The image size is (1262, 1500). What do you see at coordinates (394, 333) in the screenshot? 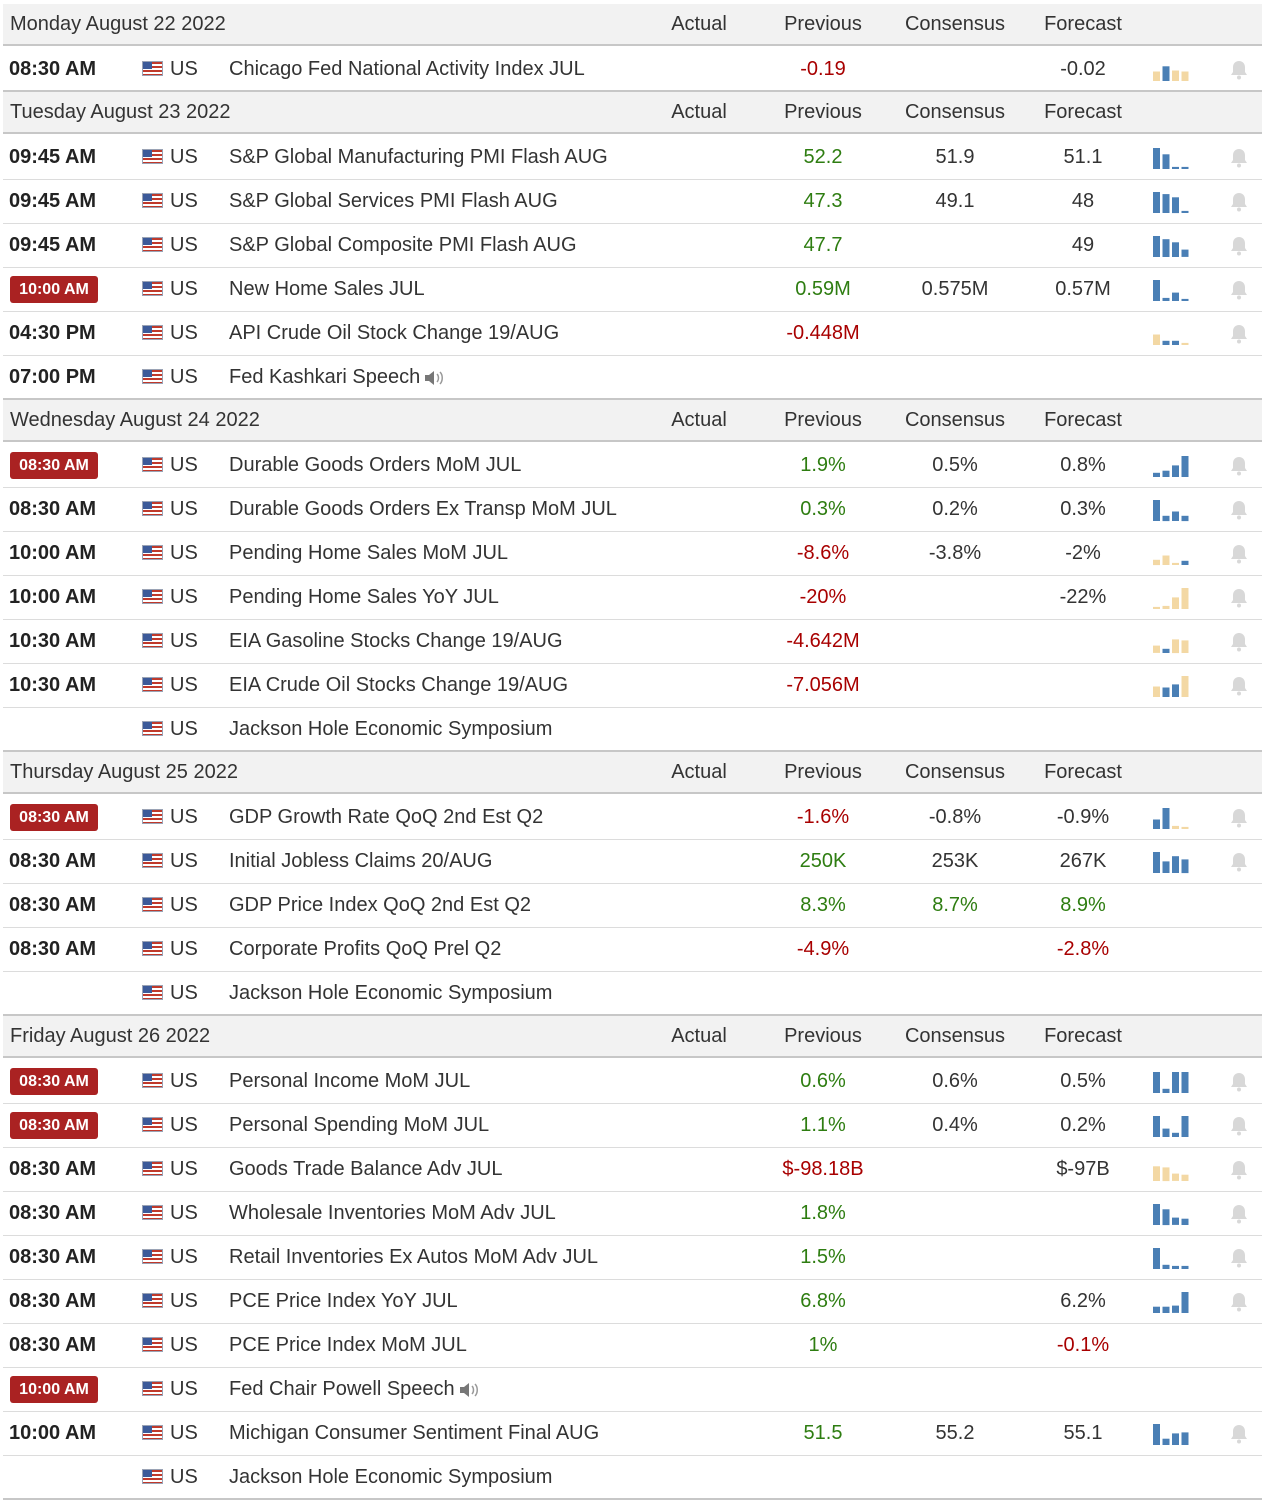
I see `event-name: API Crude Oil Stock Change 19/AUG` at bounding box center [394, 333].